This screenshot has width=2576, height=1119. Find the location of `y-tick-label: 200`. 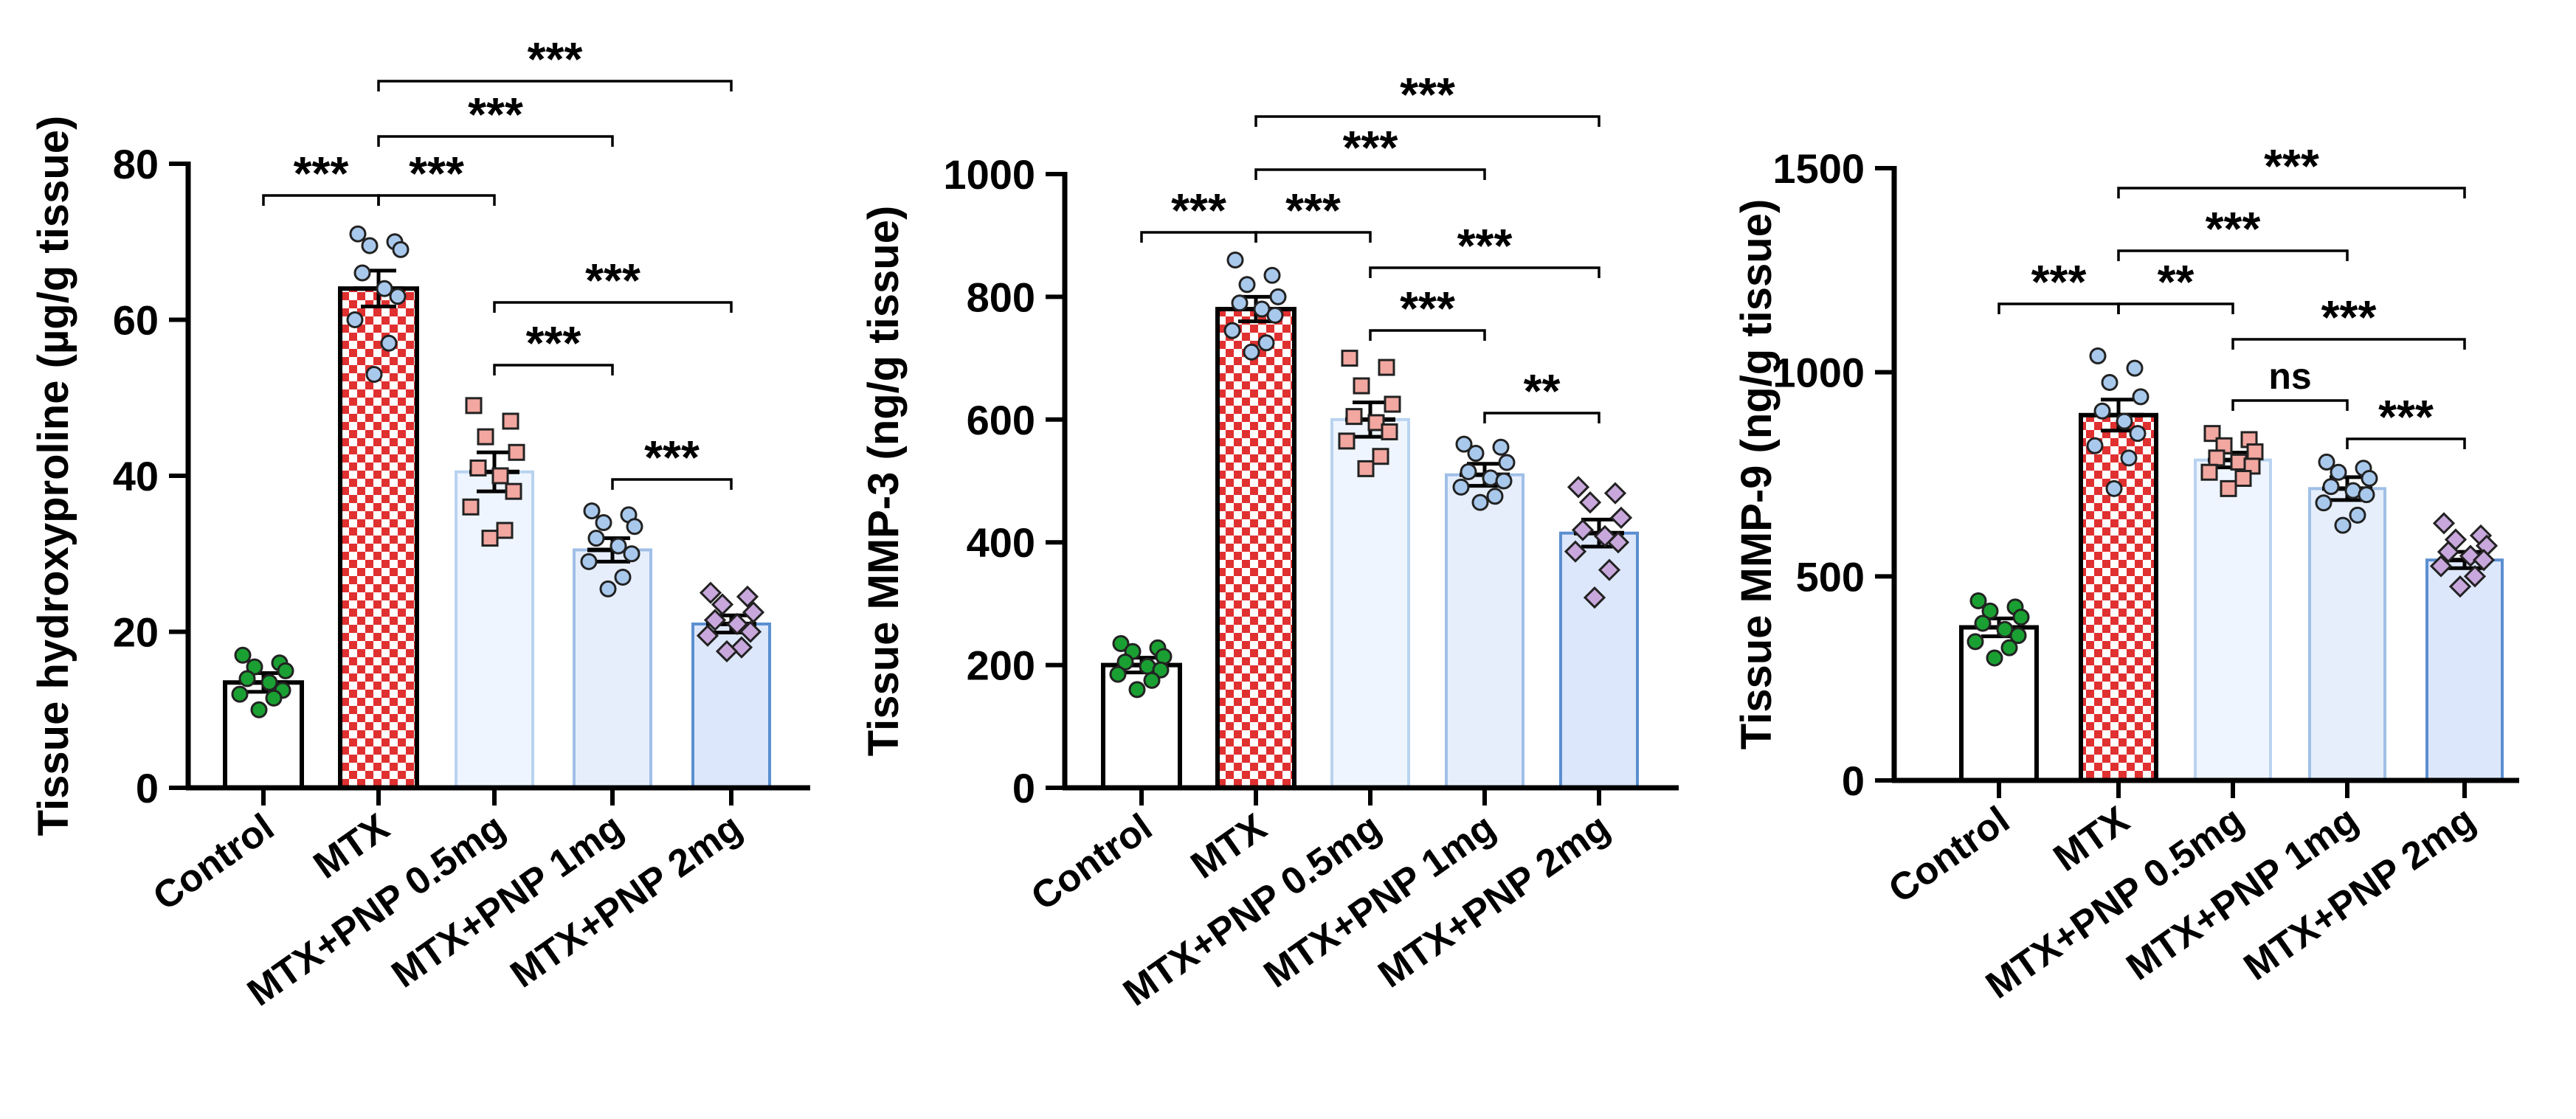

y-tick-label: 200 is located at coordinates (1001, 665).